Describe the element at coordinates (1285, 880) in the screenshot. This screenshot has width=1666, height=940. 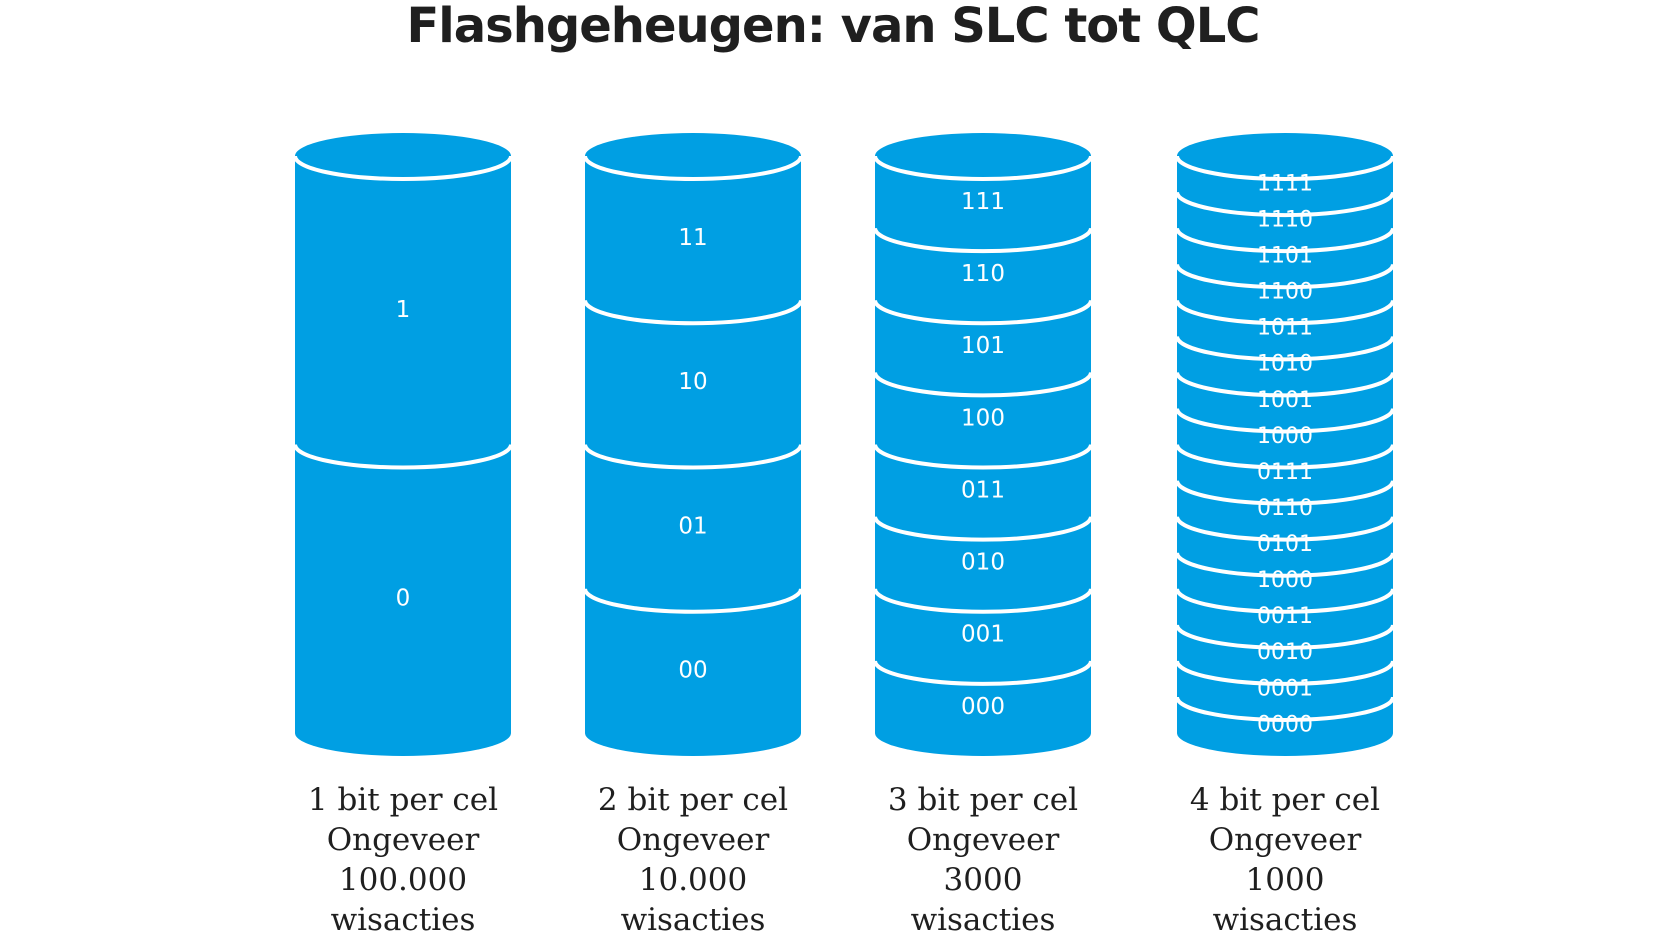
I see `caption-erase-count: 1000` at that location.